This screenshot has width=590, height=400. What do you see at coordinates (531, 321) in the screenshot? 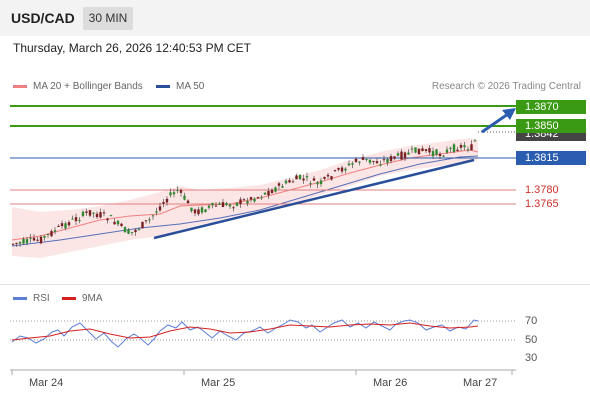
I see `rsi-tick-70: 70` at bounding box center [531, 321].